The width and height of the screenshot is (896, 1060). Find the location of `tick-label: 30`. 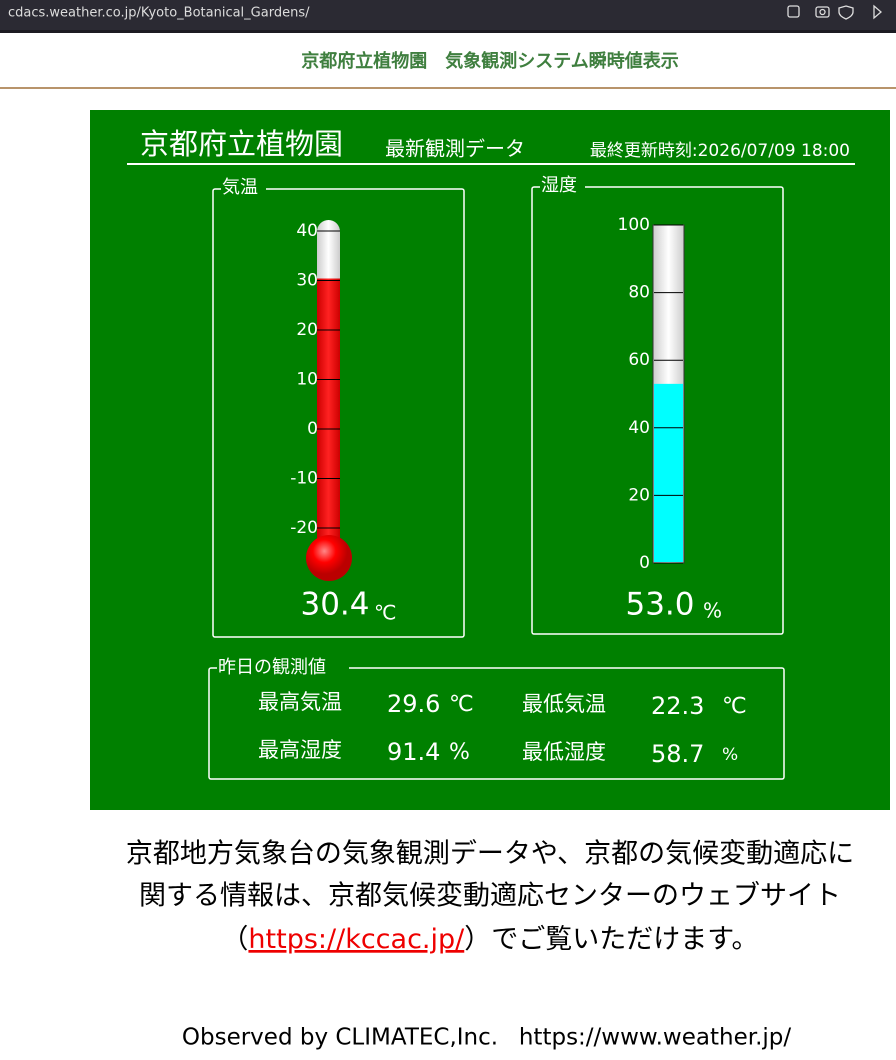

tick-label: 30 is located at coordinates (307, 281).